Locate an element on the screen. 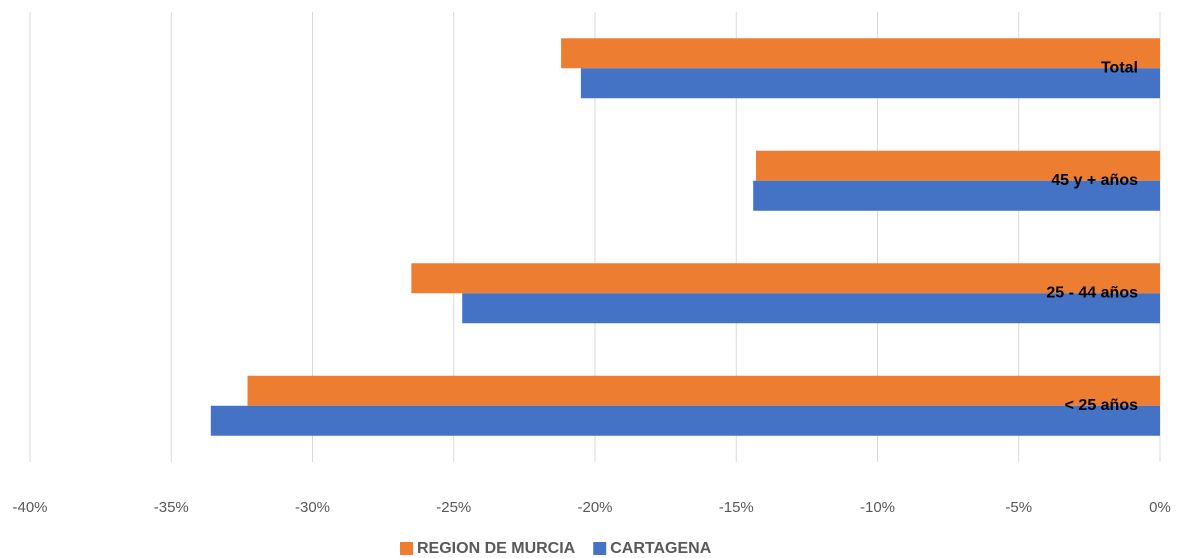 This screenshot has width=1178, height=558. x-tick-label: -10% is located at coordinates (877, 507).